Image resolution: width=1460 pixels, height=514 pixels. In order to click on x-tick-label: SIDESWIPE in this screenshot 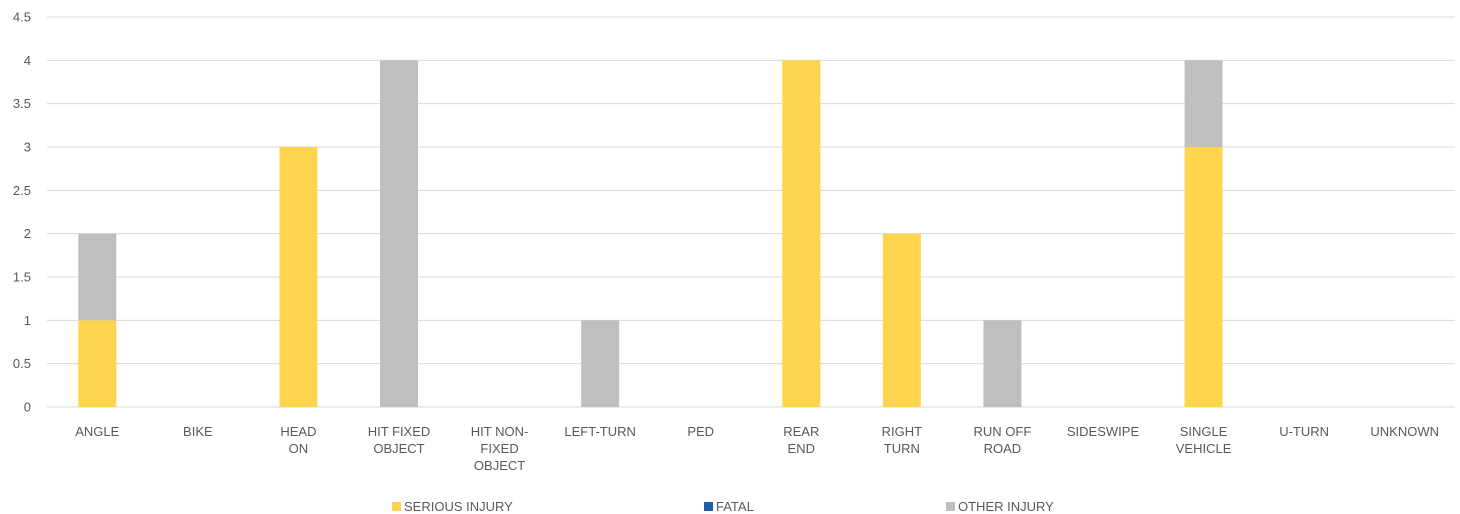, I will do `click(1103, 431)`.